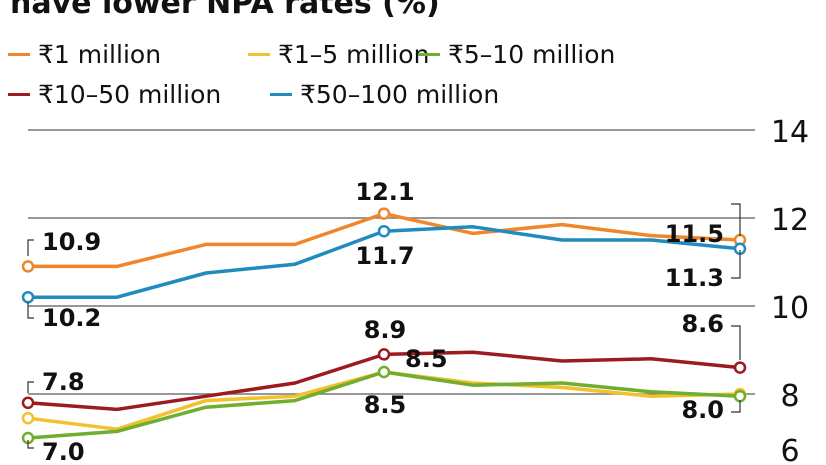  I want to click on data-label: 11.5, so click(694, 234).